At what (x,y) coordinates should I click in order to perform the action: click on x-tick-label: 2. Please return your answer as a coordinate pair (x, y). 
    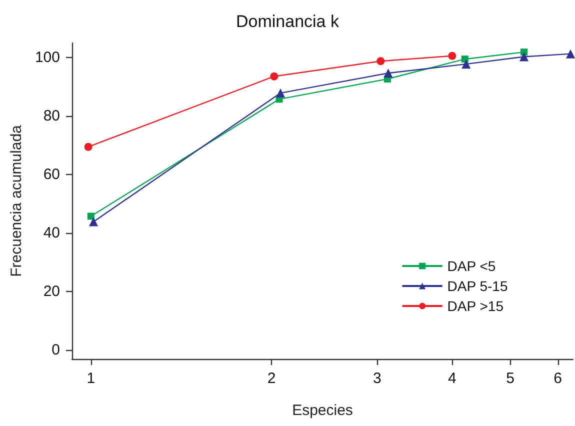
    Looking at the image, I should click on (271, 378).